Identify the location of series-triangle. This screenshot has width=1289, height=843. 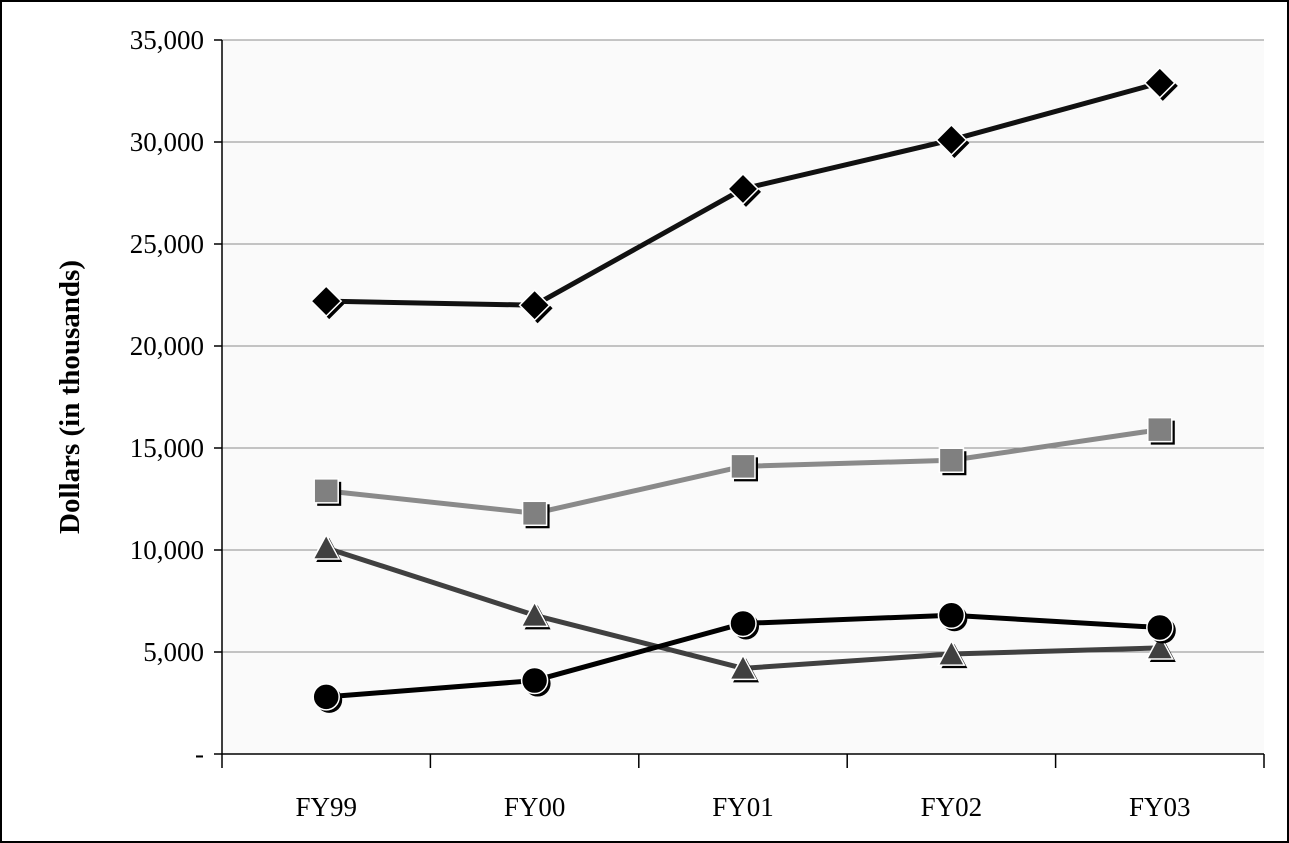
(743, 608).